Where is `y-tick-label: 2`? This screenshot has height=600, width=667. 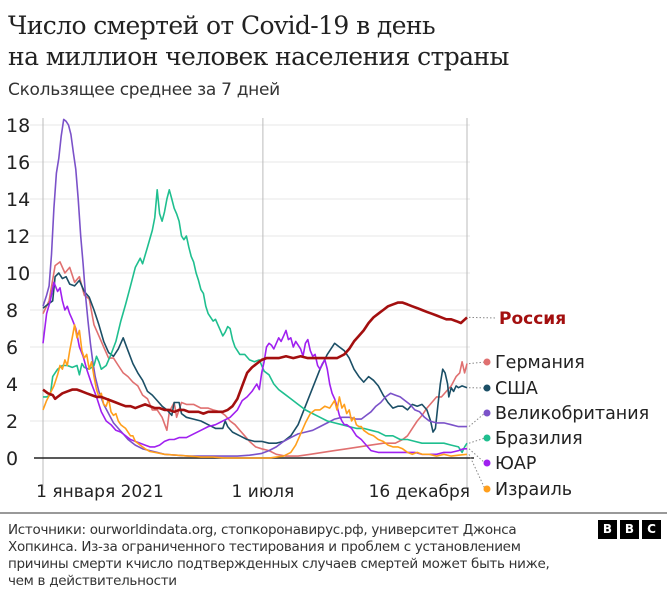
y-tick-label: 2 is located at coordinates (12, 422).